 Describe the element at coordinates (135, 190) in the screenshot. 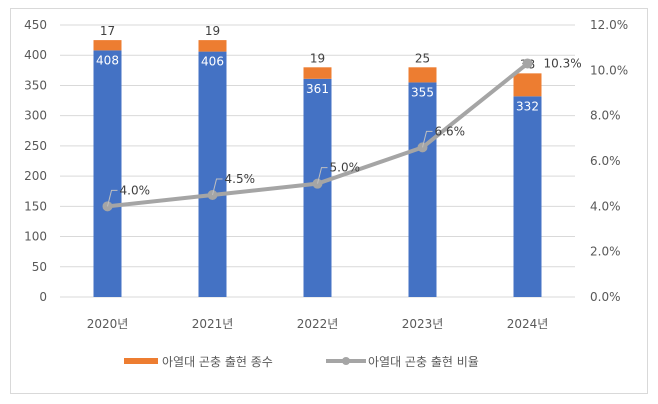

I see `ratio-label: 4.0%` at that location.